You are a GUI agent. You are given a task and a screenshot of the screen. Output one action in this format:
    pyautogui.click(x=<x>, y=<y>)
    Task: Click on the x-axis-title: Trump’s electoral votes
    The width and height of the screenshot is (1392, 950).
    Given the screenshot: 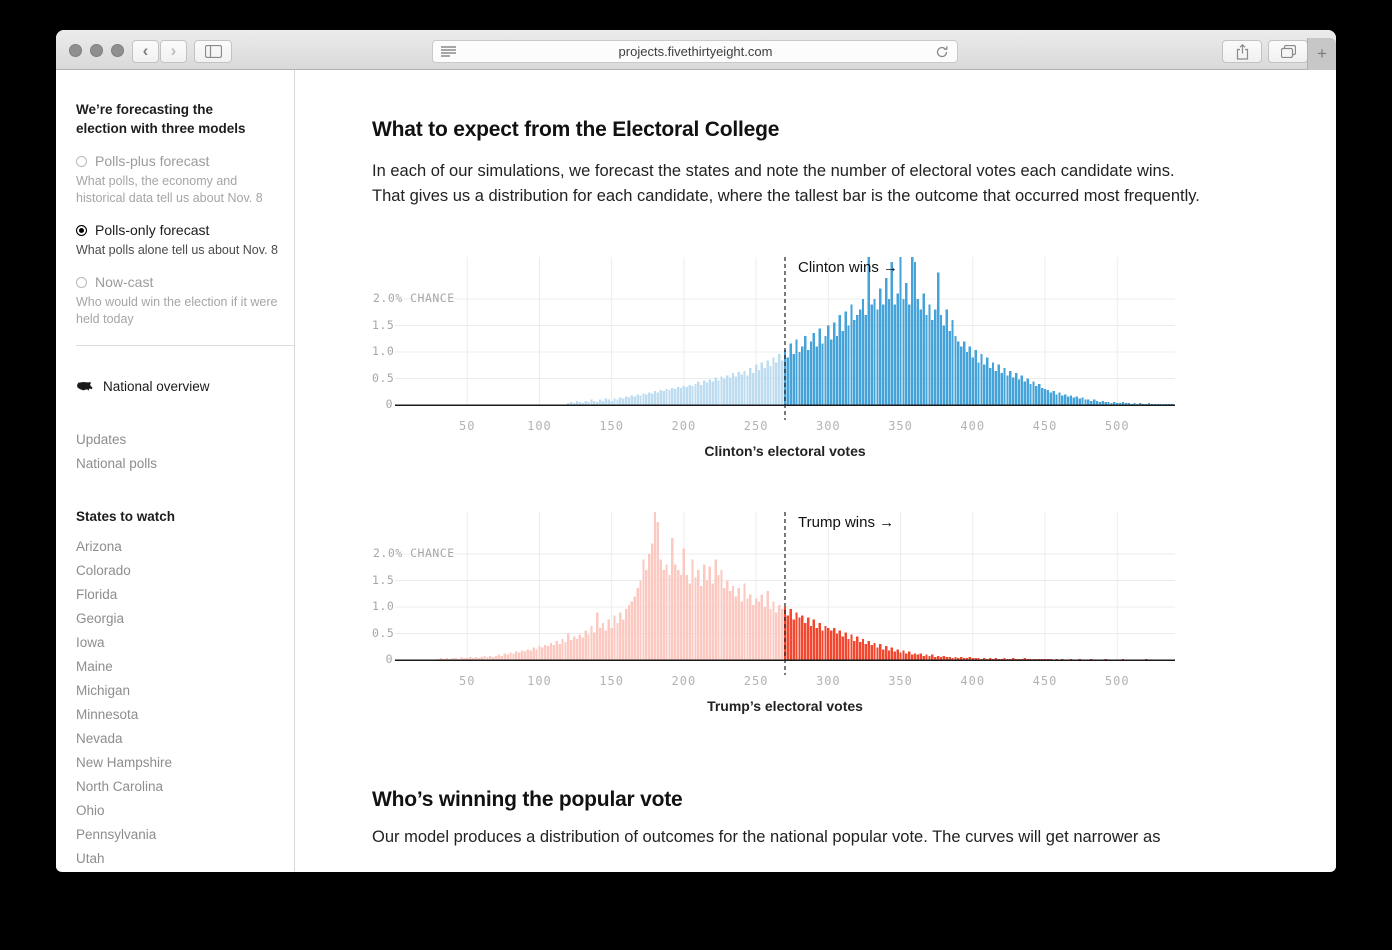 What is the action you would take?
    pyautogui.click(x=785, y=706)
    